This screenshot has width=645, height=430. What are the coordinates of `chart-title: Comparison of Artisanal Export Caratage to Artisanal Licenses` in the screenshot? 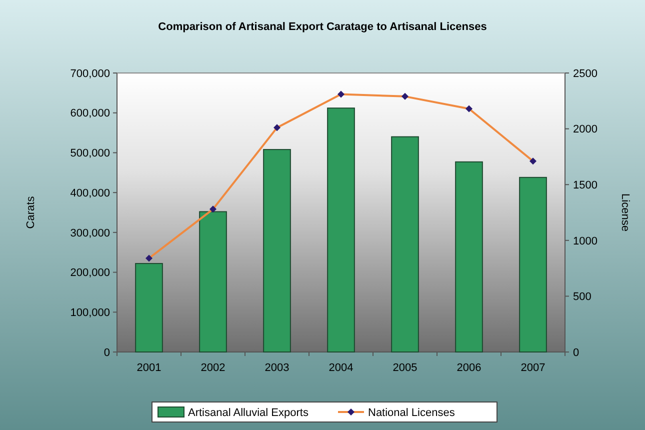 It's located at (322, 27).